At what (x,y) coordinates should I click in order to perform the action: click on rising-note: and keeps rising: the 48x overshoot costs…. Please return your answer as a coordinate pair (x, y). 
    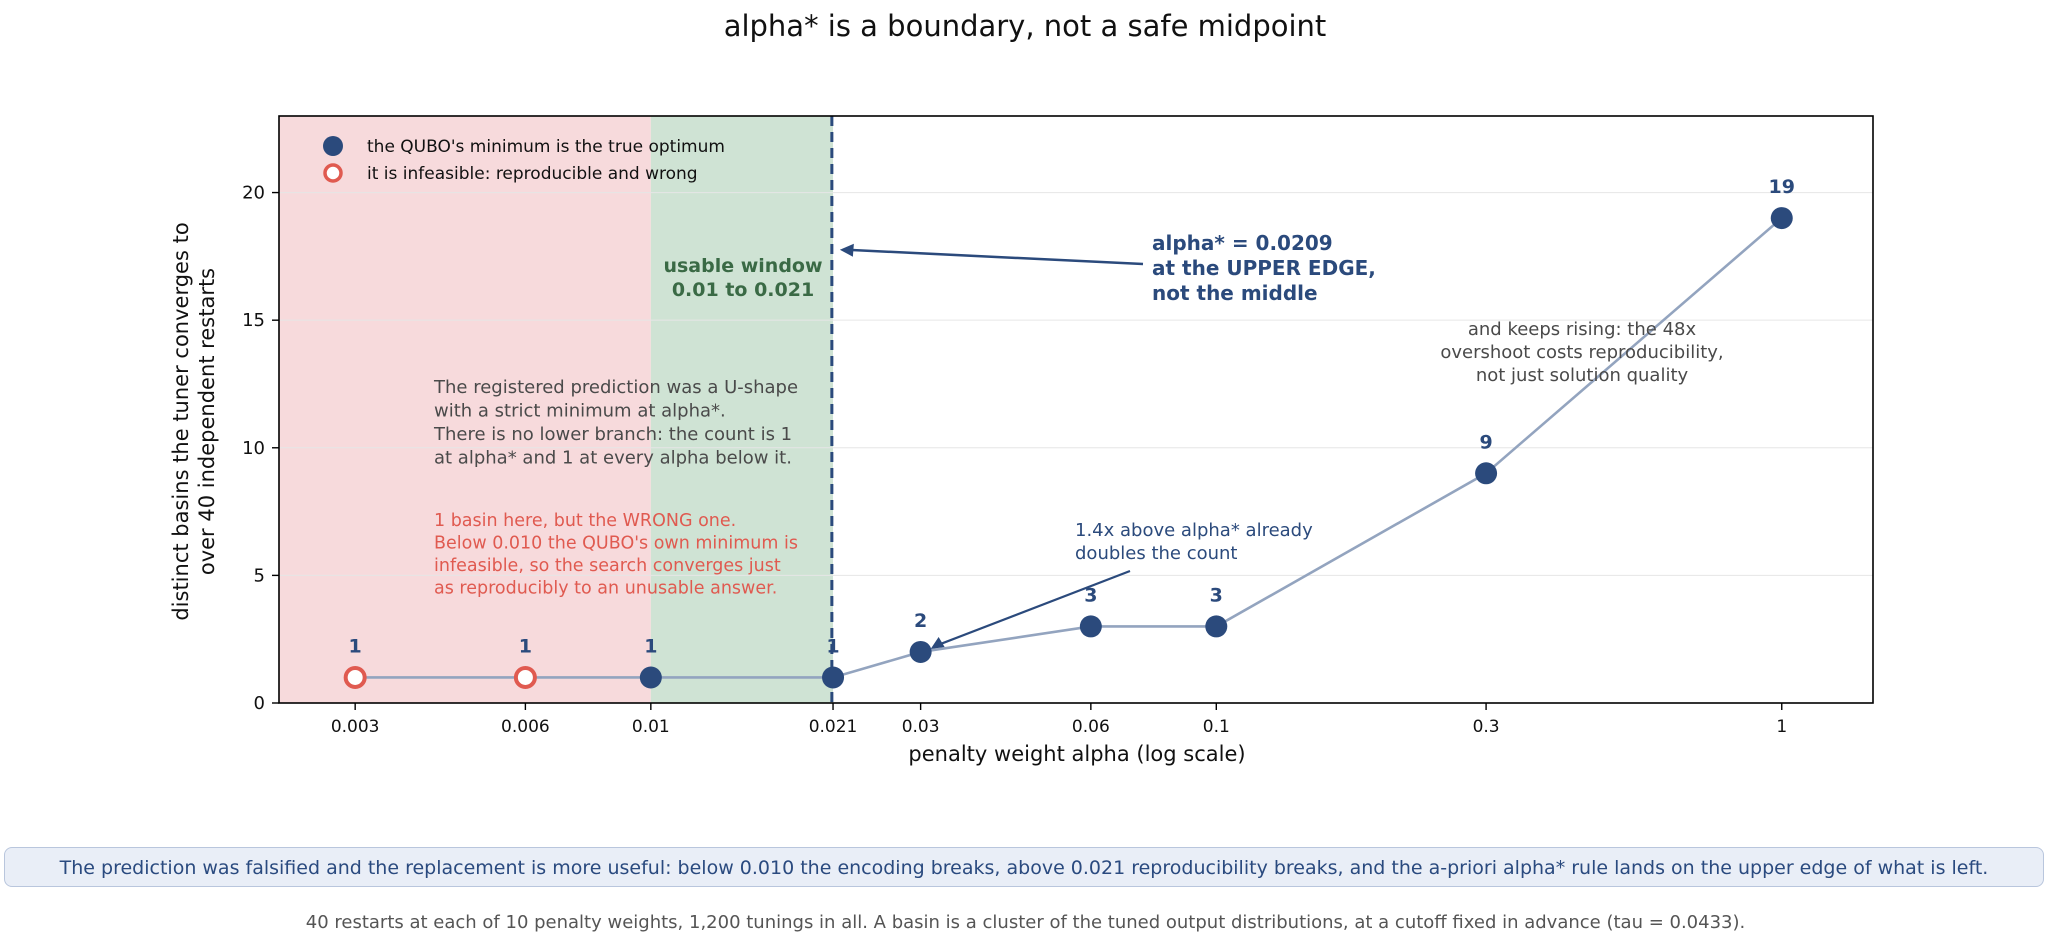
    Looking at the image, I should click on (1581, 352).